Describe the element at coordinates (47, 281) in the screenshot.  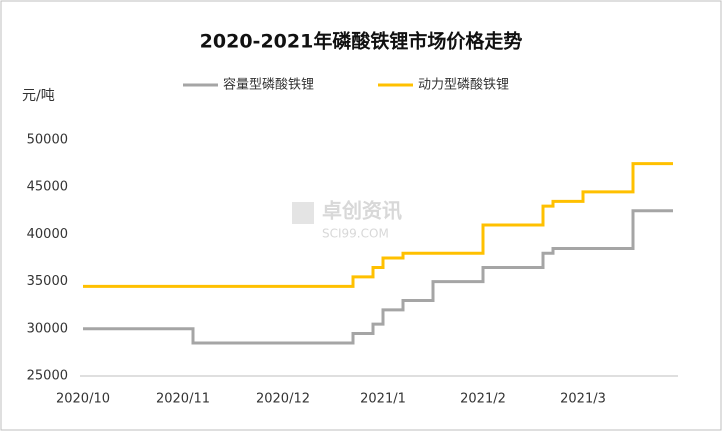
I see `y-tick-label: 35000` at that location.